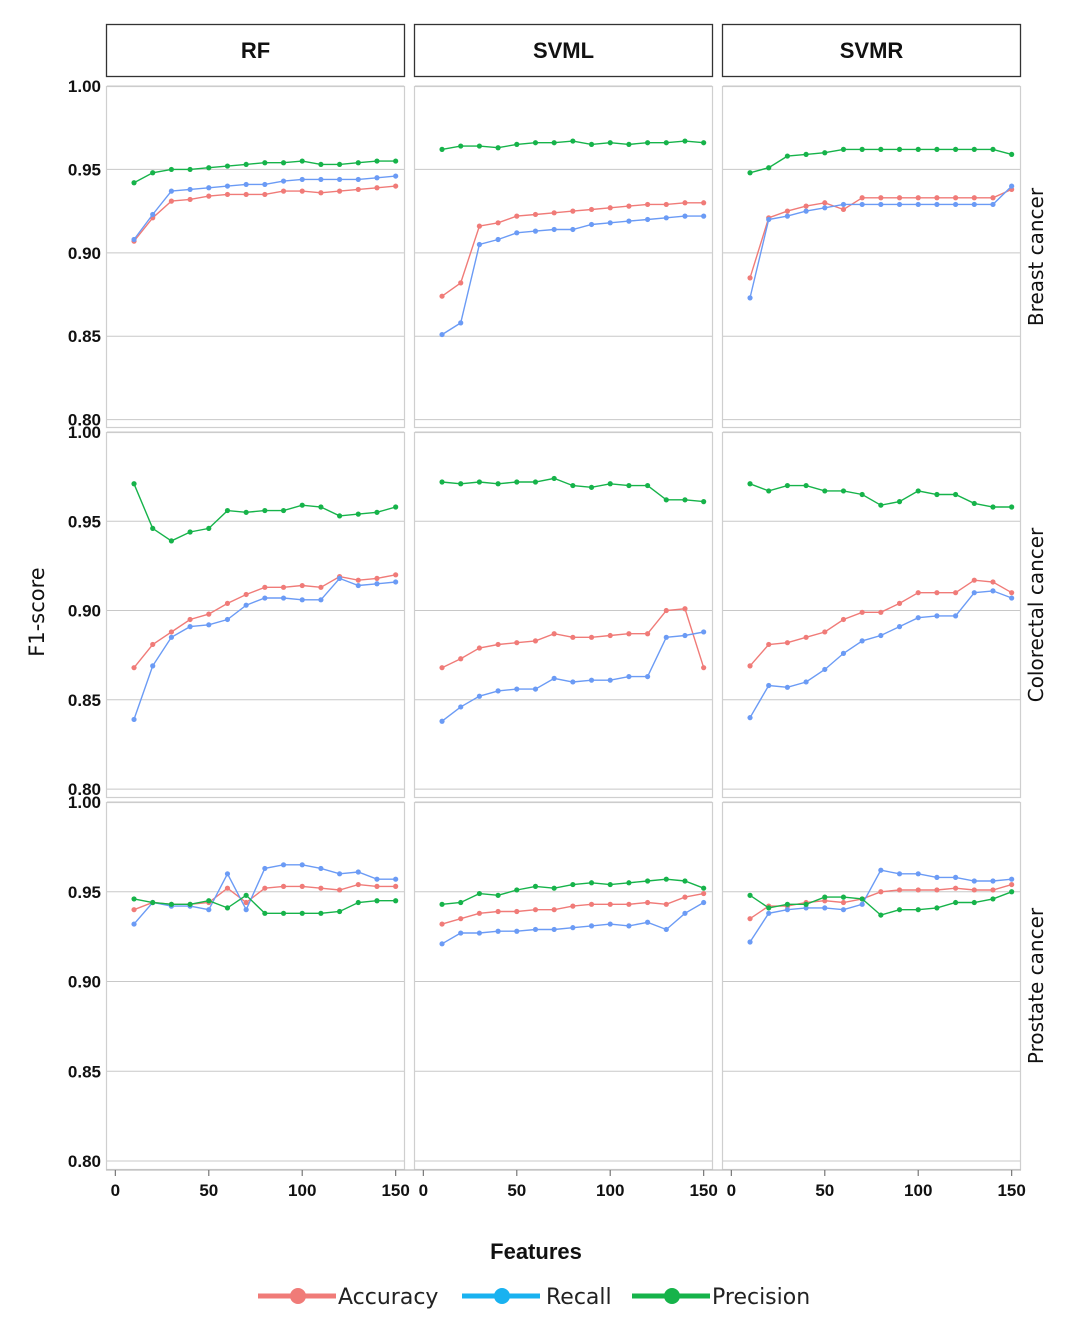 This screenshot has width=1072, height=1329. What do you see at coordinates (265, 172) in the screenshot?
I see `series-precision` at bounding box center [265, 172].